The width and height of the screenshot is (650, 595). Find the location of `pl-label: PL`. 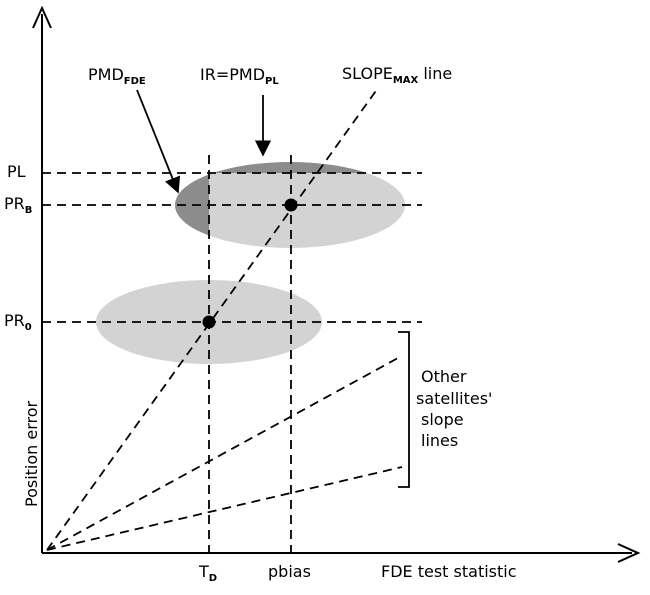

pl-label: PL is located at coordinates (16, 171).